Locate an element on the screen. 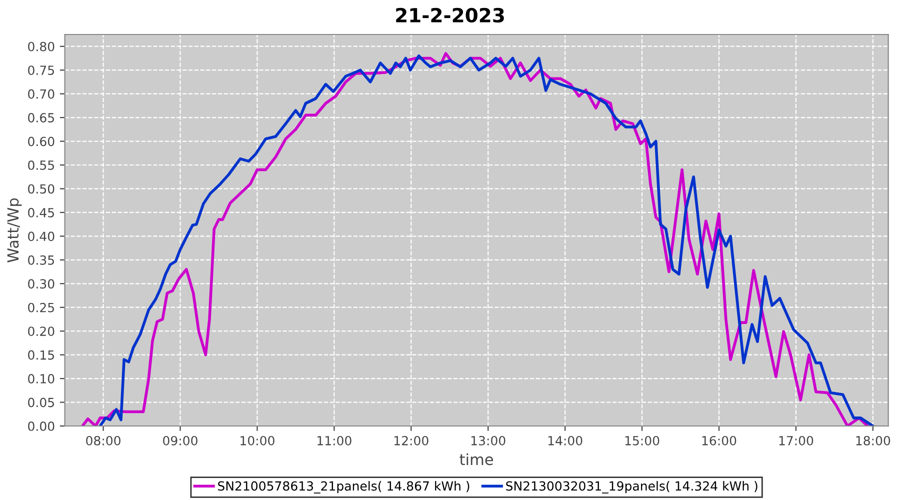  y-tick-label: 0.70 is located at coordinates (41, 94).